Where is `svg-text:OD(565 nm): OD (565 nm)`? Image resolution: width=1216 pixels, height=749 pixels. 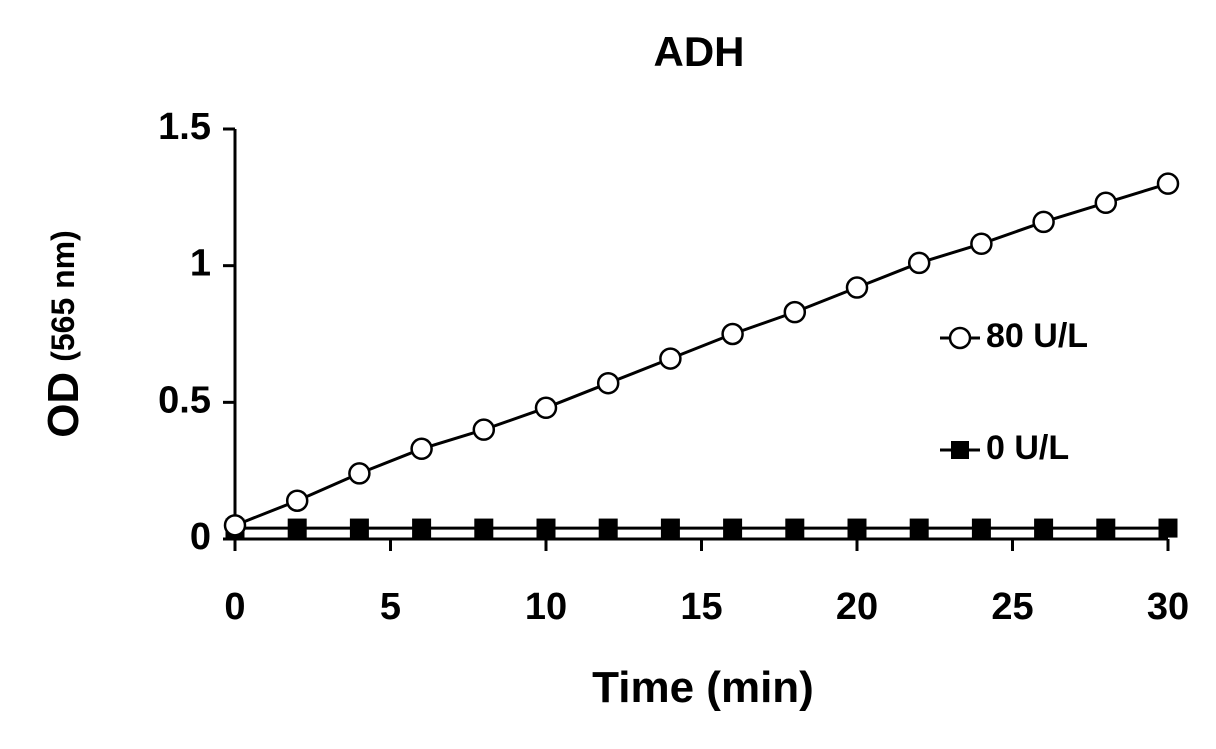
svg-text:OD(565 nm): OD (565 nm) is located at coordinates (63, 334).